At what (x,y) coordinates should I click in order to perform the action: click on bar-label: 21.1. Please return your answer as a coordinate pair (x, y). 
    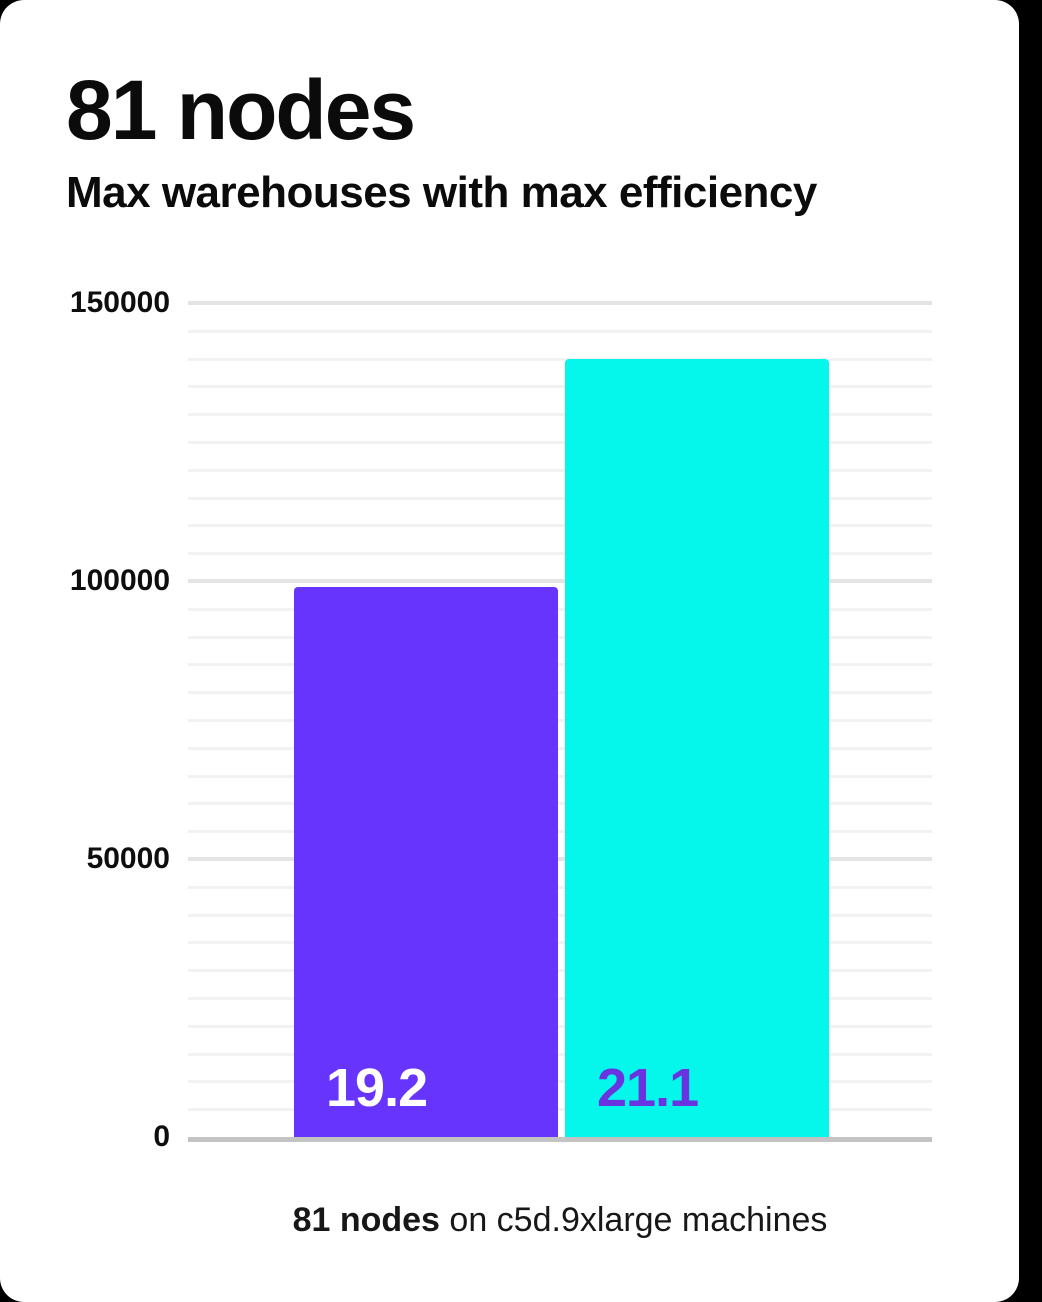
    Looking at the image, I should click on (648, 1088).